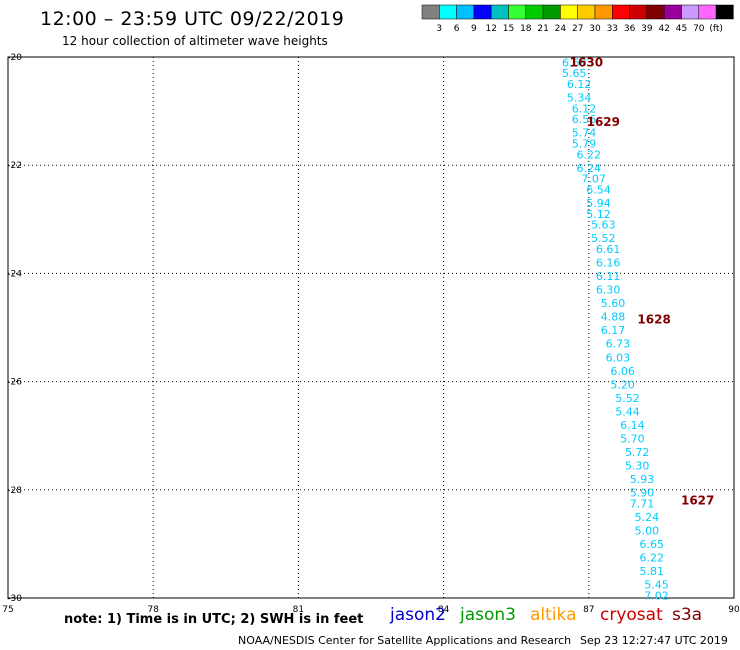 Image resolution: width=740 pixels, height=650 pixels. What do you see at coordinates (647, 530) in the screenshot?
I see `wave-height-label: 5.00` at bounding box center [647, 530].